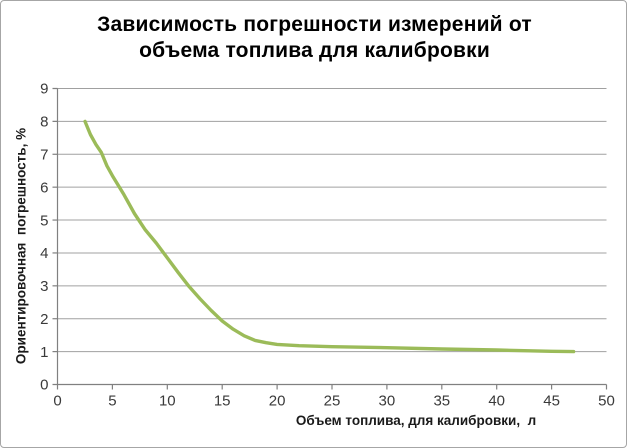  Describe the element at coordinates (44, 89) in the screenshot. I see `y-tick-label: 9` at that location.